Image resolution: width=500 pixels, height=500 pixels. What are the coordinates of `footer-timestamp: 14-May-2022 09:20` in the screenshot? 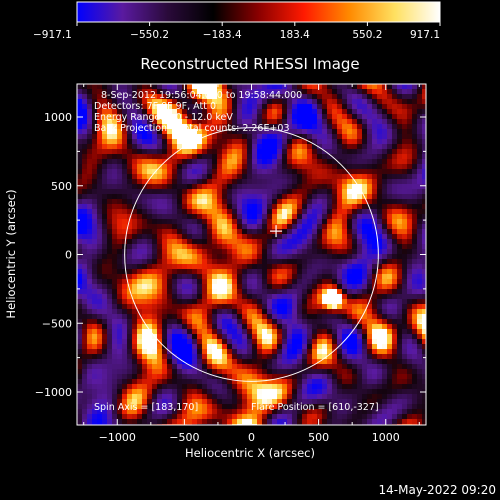 It's located at (437, 490).